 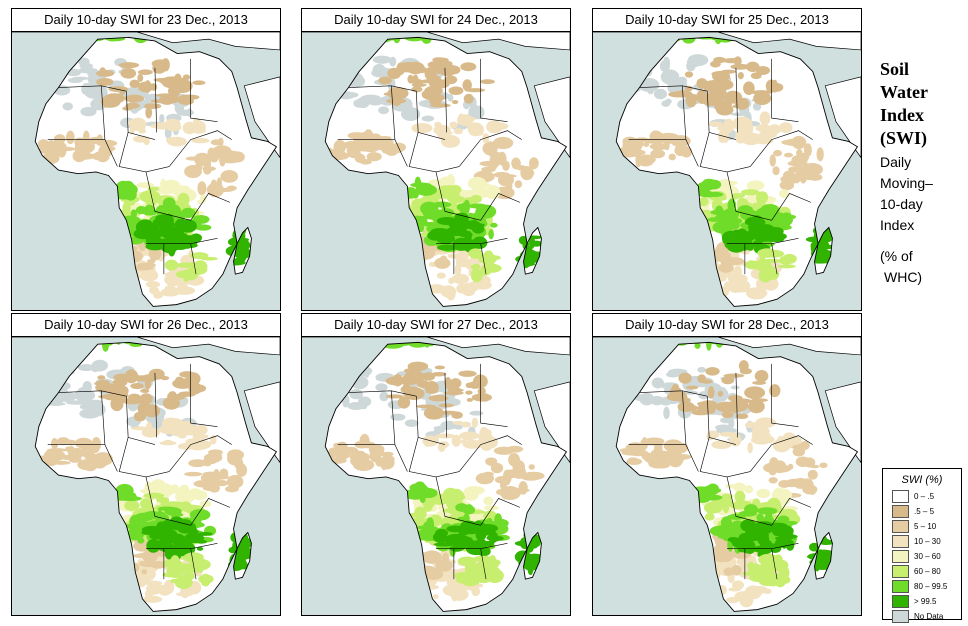 I want to click on title-line: Soil, so click(x=895, y=69).